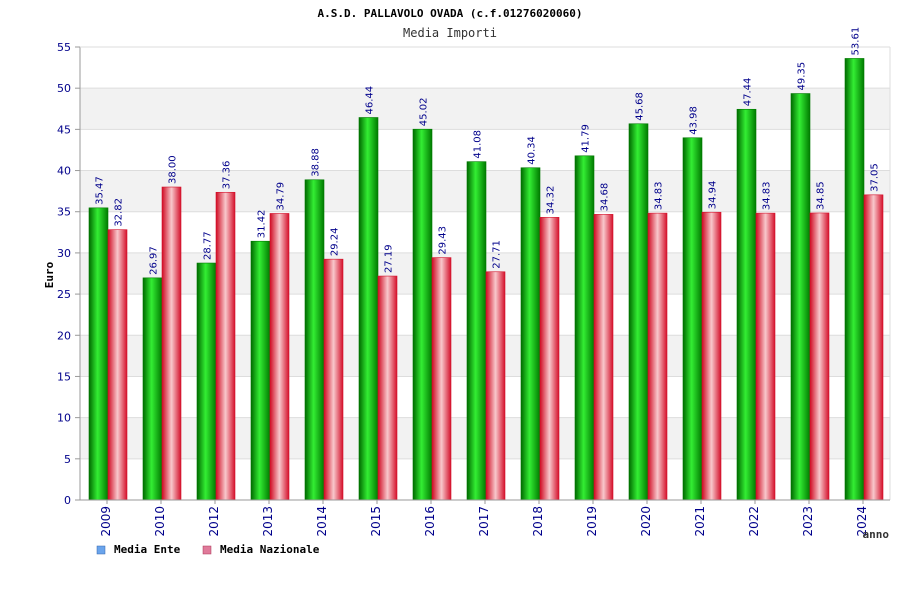  I want to click on x-tick-label: 2022, so click(754, 521).